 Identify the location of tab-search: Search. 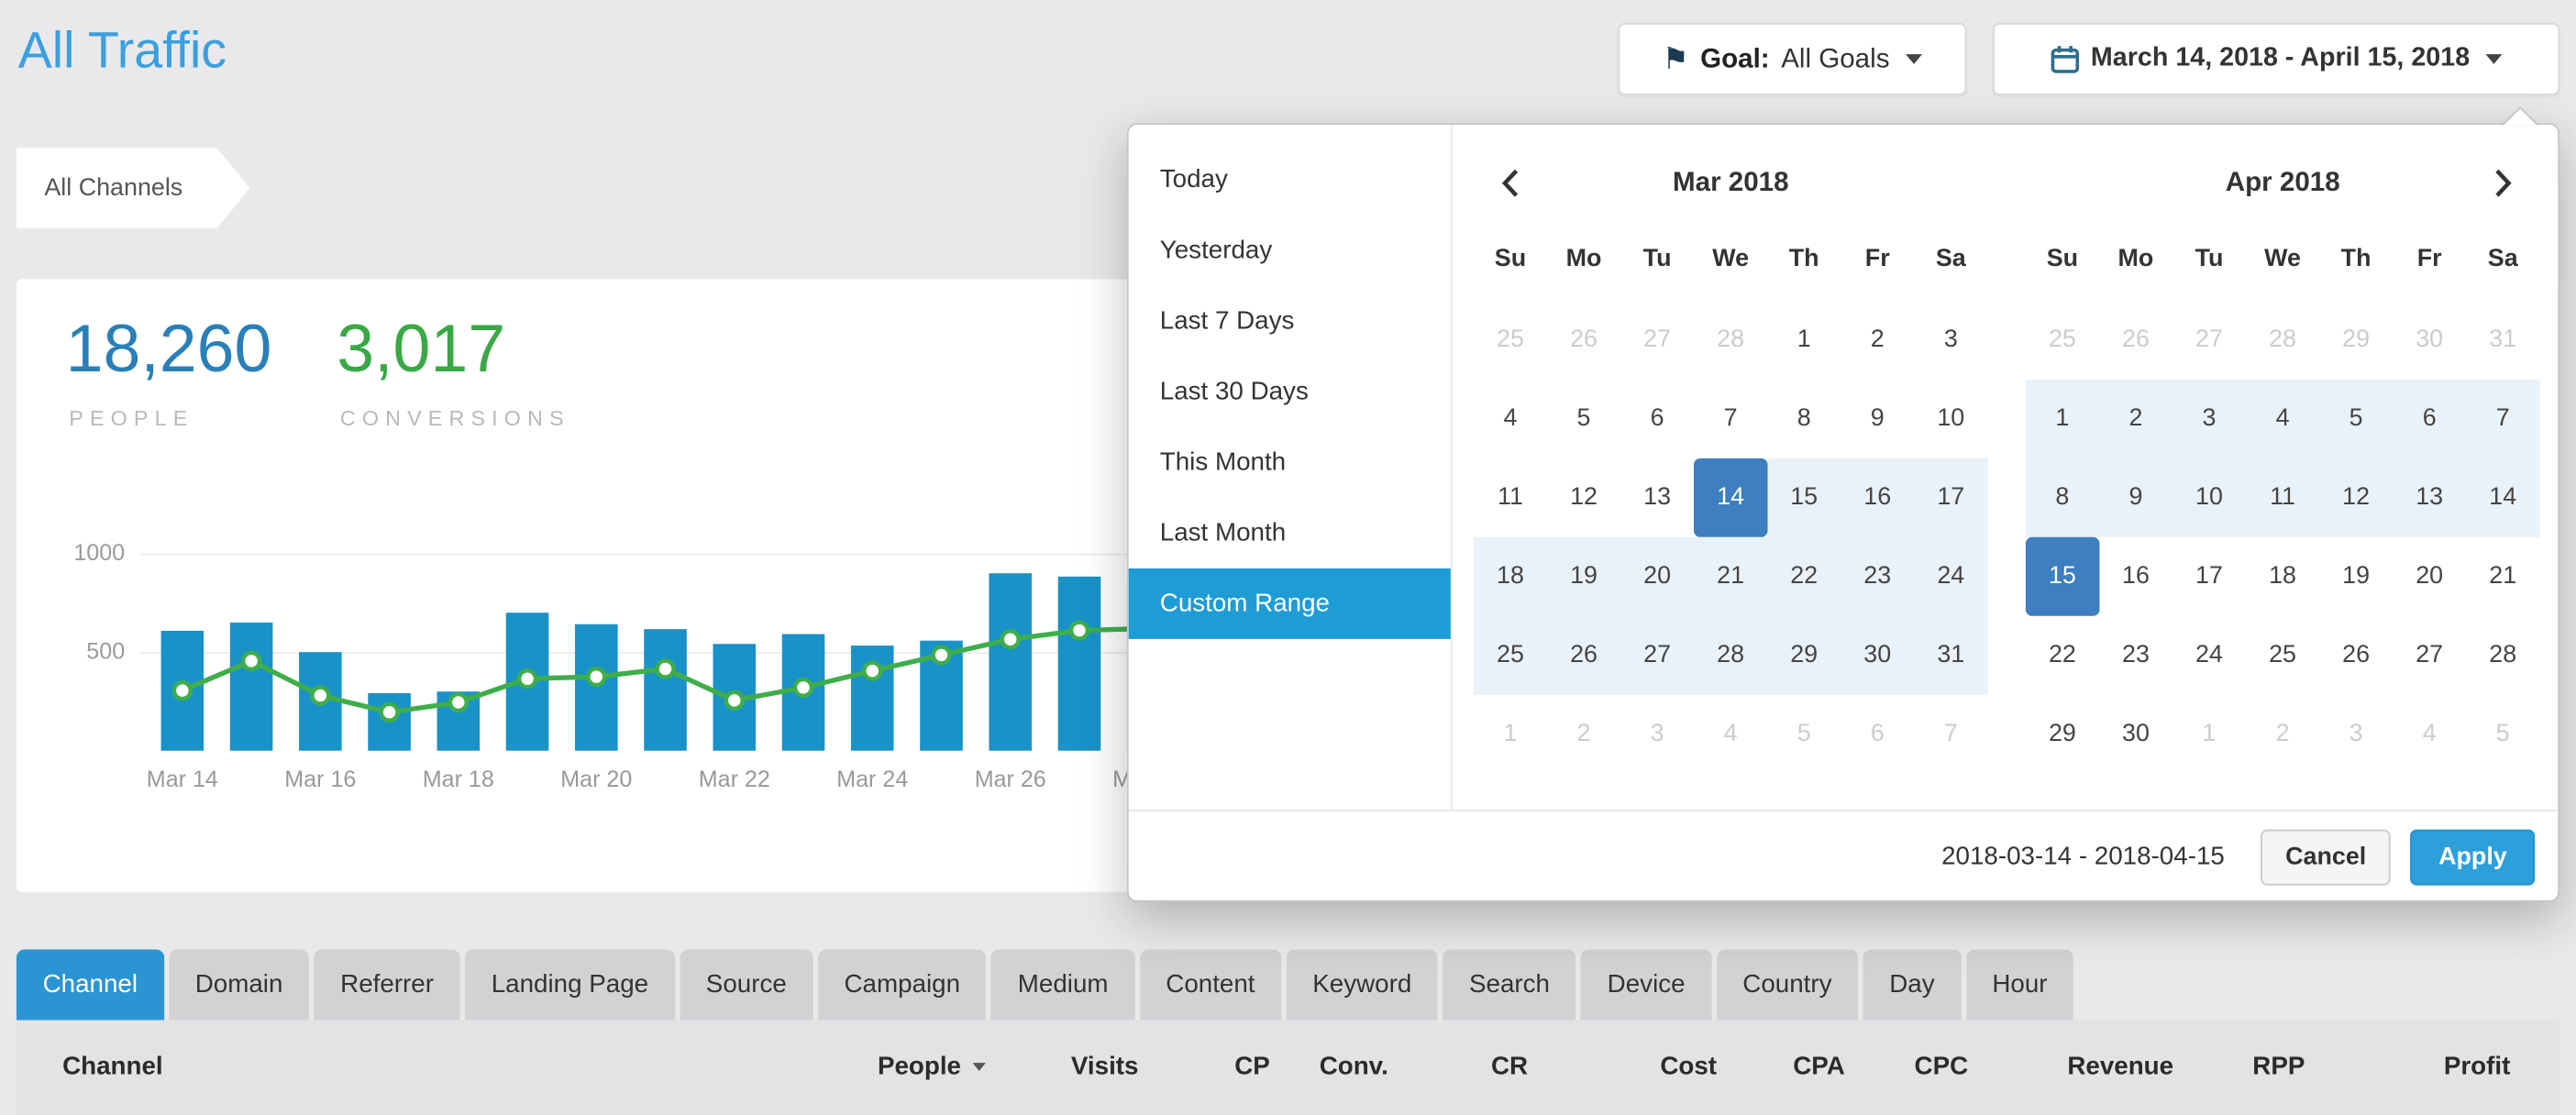
(1509, 985).